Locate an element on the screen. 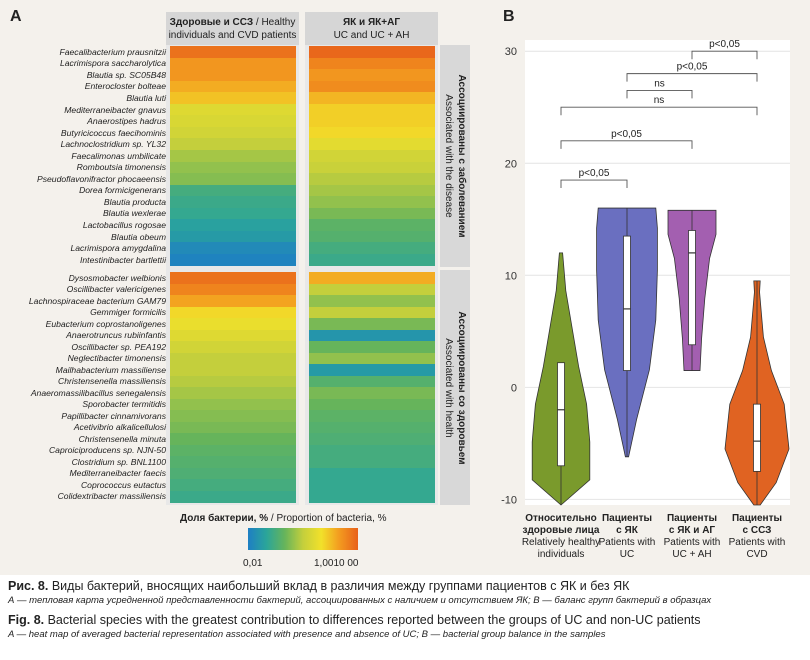 The width and height of the screenshot is (810, 660). col1-title-ru: Здоровые и ССЗ is located at coordinates (211, 22).